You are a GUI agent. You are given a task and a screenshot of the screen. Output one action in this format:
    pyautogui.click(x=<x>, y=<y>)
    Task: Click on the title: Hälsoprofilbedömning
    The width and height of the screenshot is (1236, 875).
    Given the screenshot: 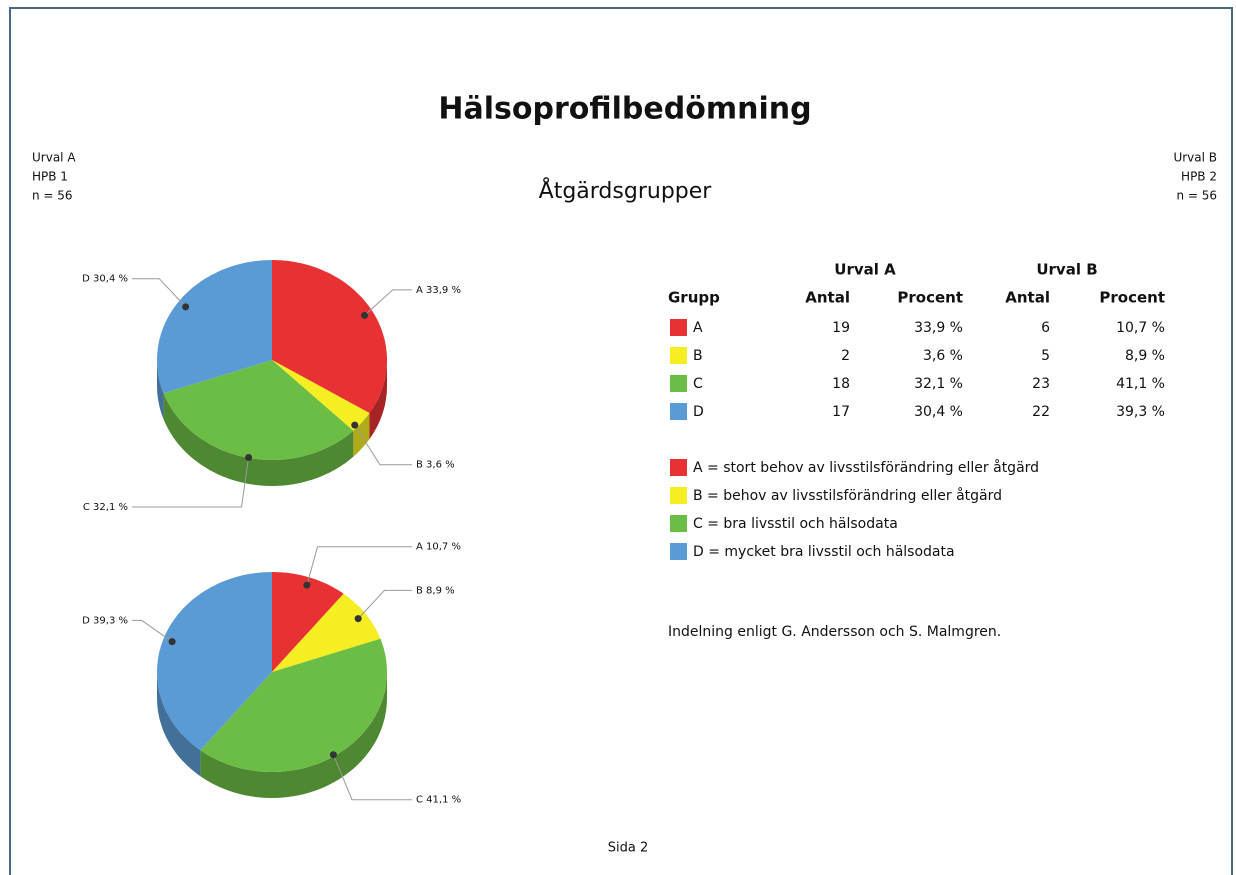 What is the action you would take?
    pyautogui.click(x=624, y=109)
    